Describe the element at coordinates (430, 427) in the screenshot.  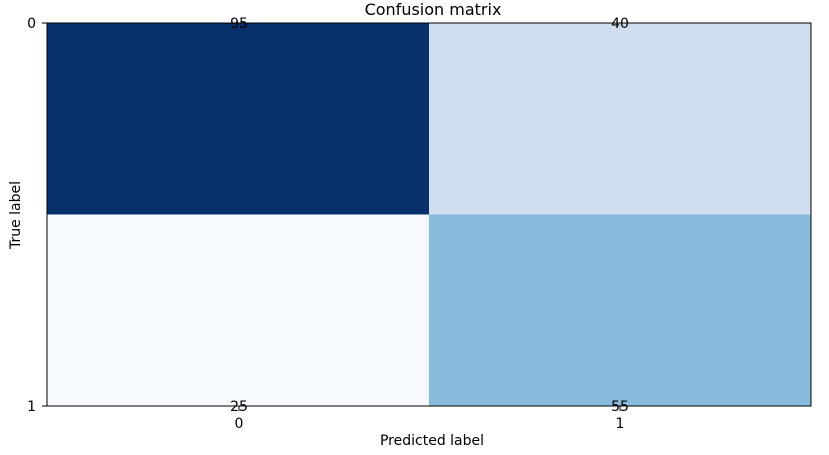
I see `x-axis: 0 1 Predicted label` at that location.